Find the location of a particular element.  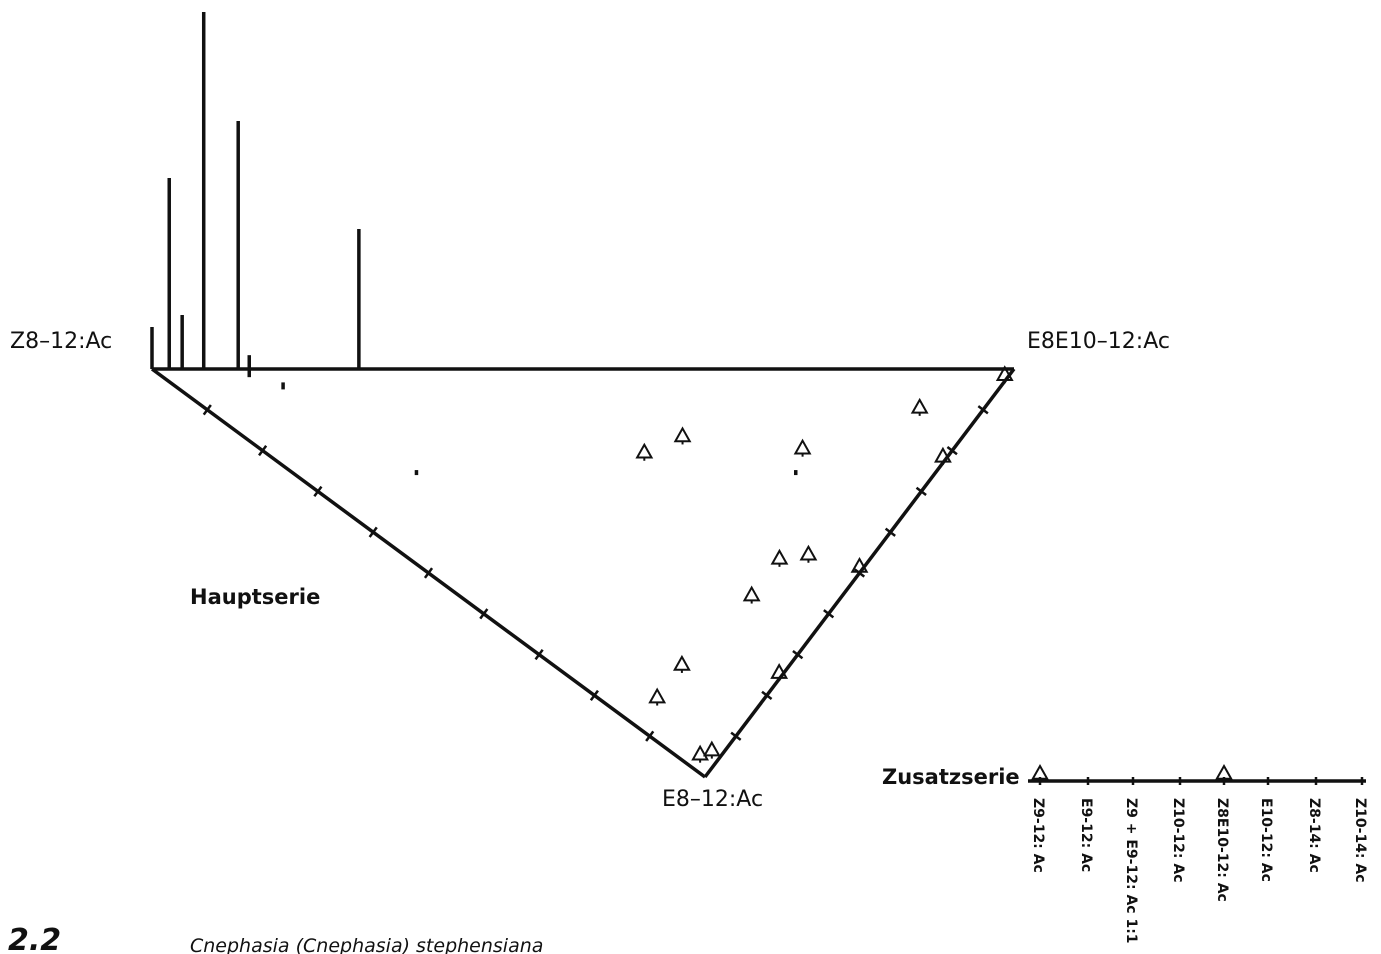

zusatz-category-label: Z9 + E9-12: Ac 1:1 is located at coordinates (1131, 871).